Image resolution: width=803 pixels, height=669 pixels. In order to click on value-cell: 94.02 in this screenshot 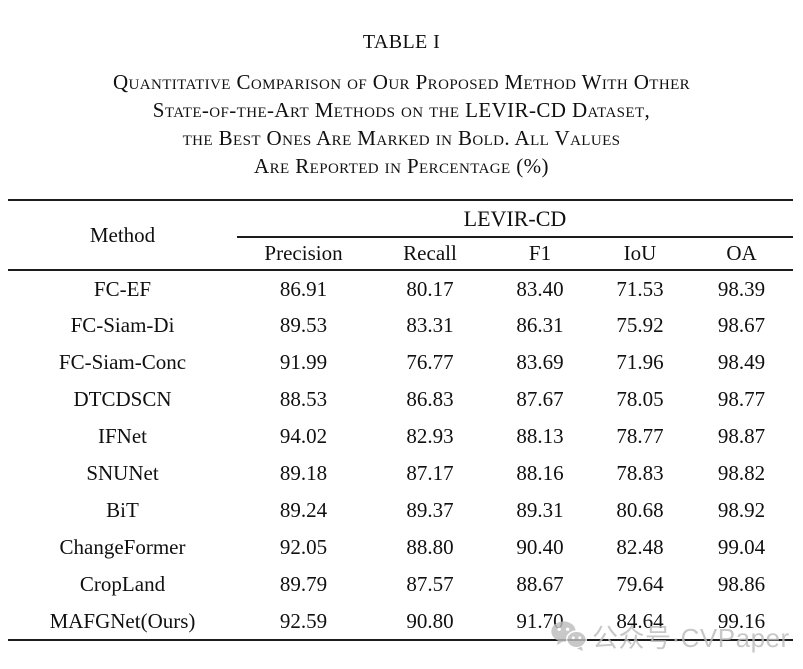, I will do `click(303, 436)`.